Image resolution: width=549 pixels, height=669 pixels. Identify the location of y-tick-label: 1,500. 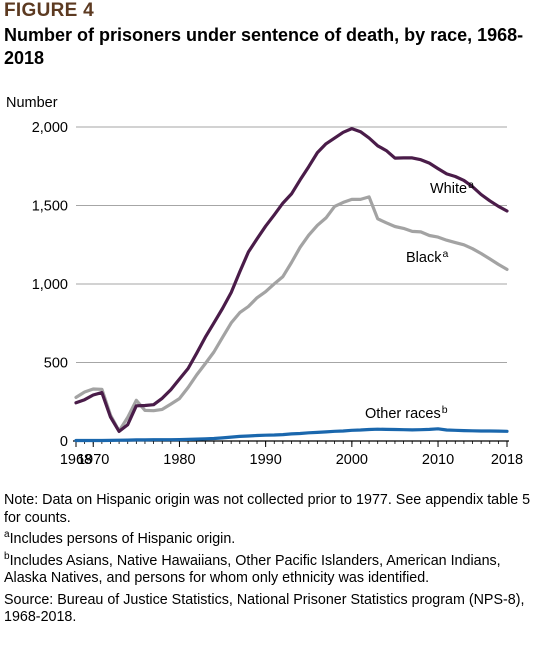
(50, 207).